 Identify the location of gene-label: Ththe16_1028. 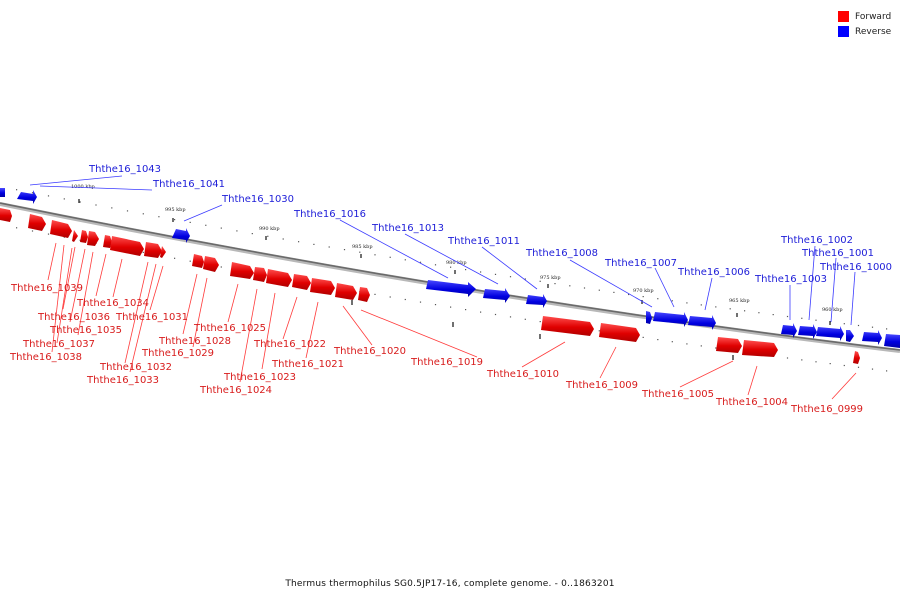
(194, 341).